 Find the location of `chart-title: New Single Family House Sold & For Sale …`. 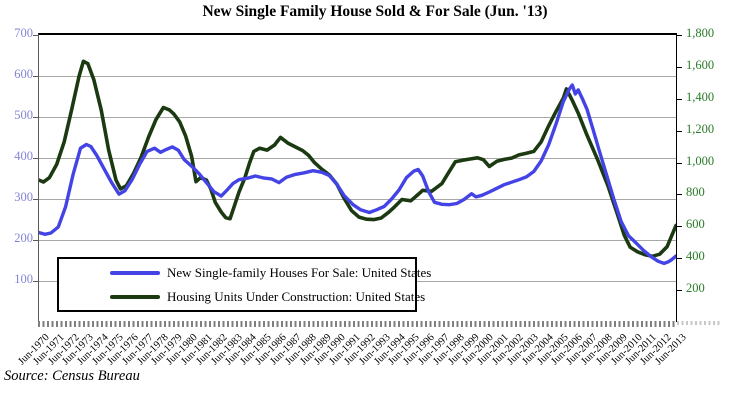

chart-title: New Single Family House Sold & For Sale … is located at coordinates (375, 11).